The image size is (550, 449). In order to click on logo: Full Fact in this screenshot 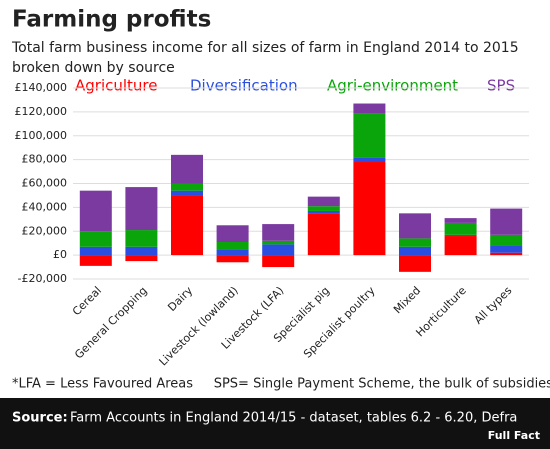, I will do `click(514, 435)`.